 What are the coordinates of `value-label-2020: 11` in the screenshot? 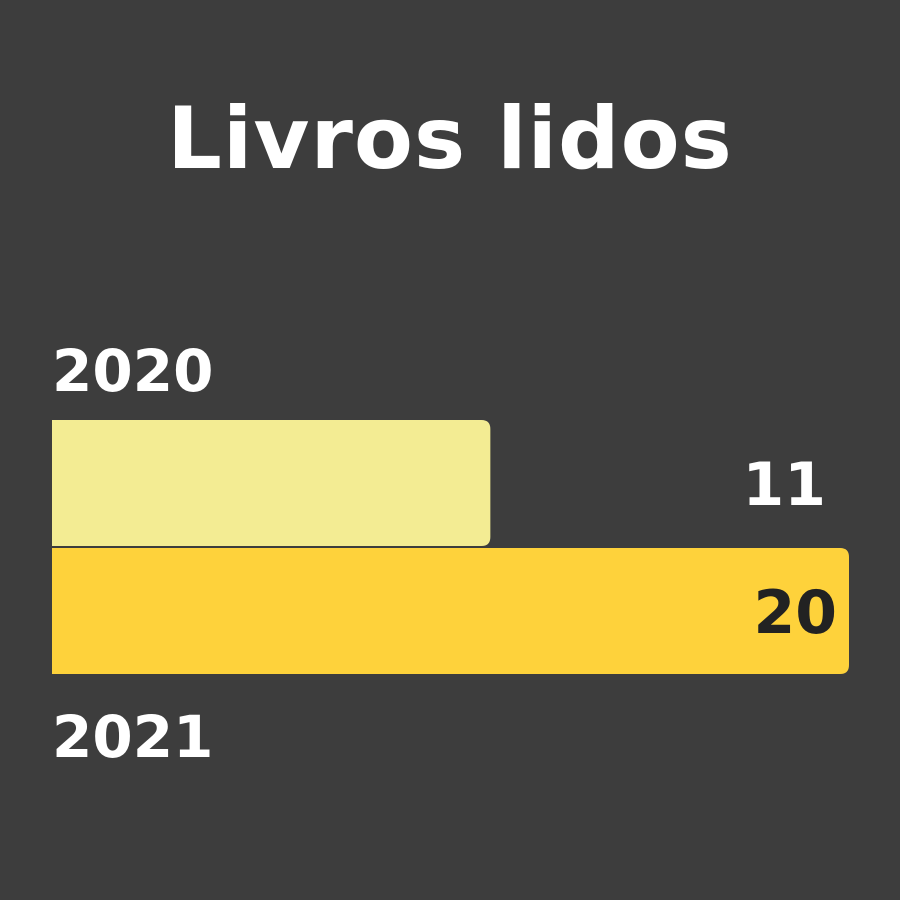 It's located at (785, 485).